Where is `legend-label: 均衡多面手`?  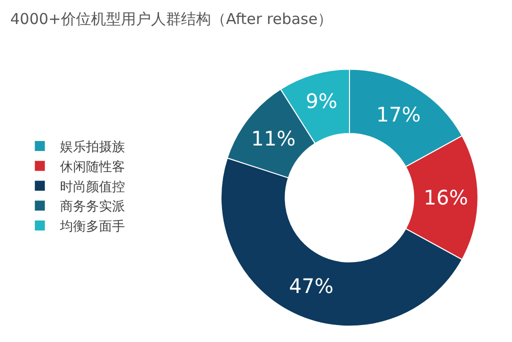 legend-label: 均衡多面手 is located at coordinates (91, 227).